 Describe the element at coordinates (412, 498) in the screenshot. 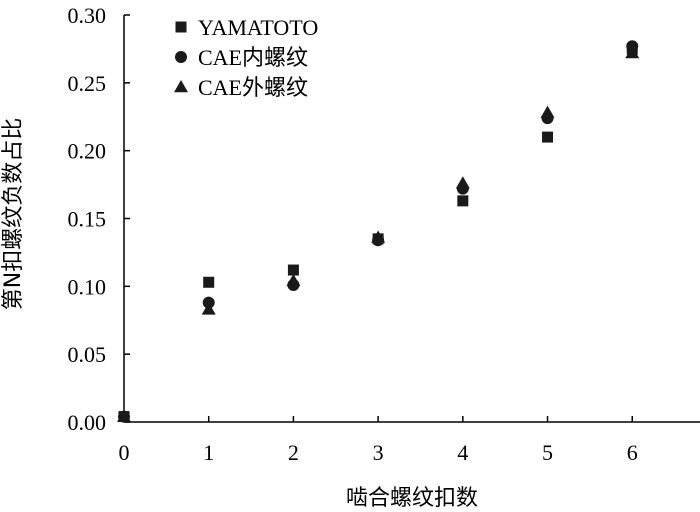

I see `x-axis-title: 啮合螺纹扣数` at that location.